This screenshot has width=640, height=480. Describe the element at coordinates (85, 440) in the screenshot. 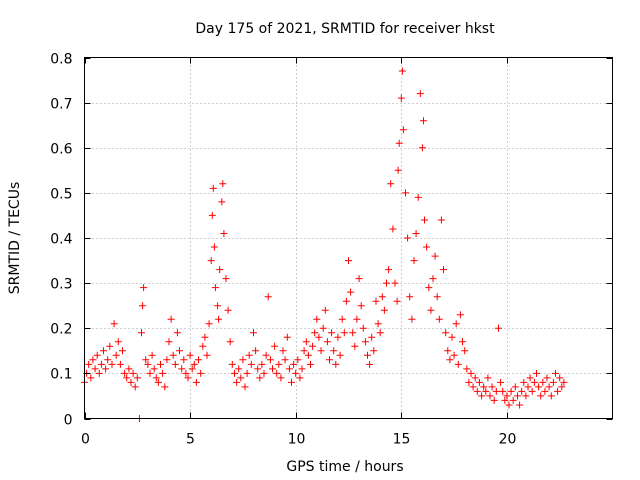

I see `x-tick-label: 0` at that location.